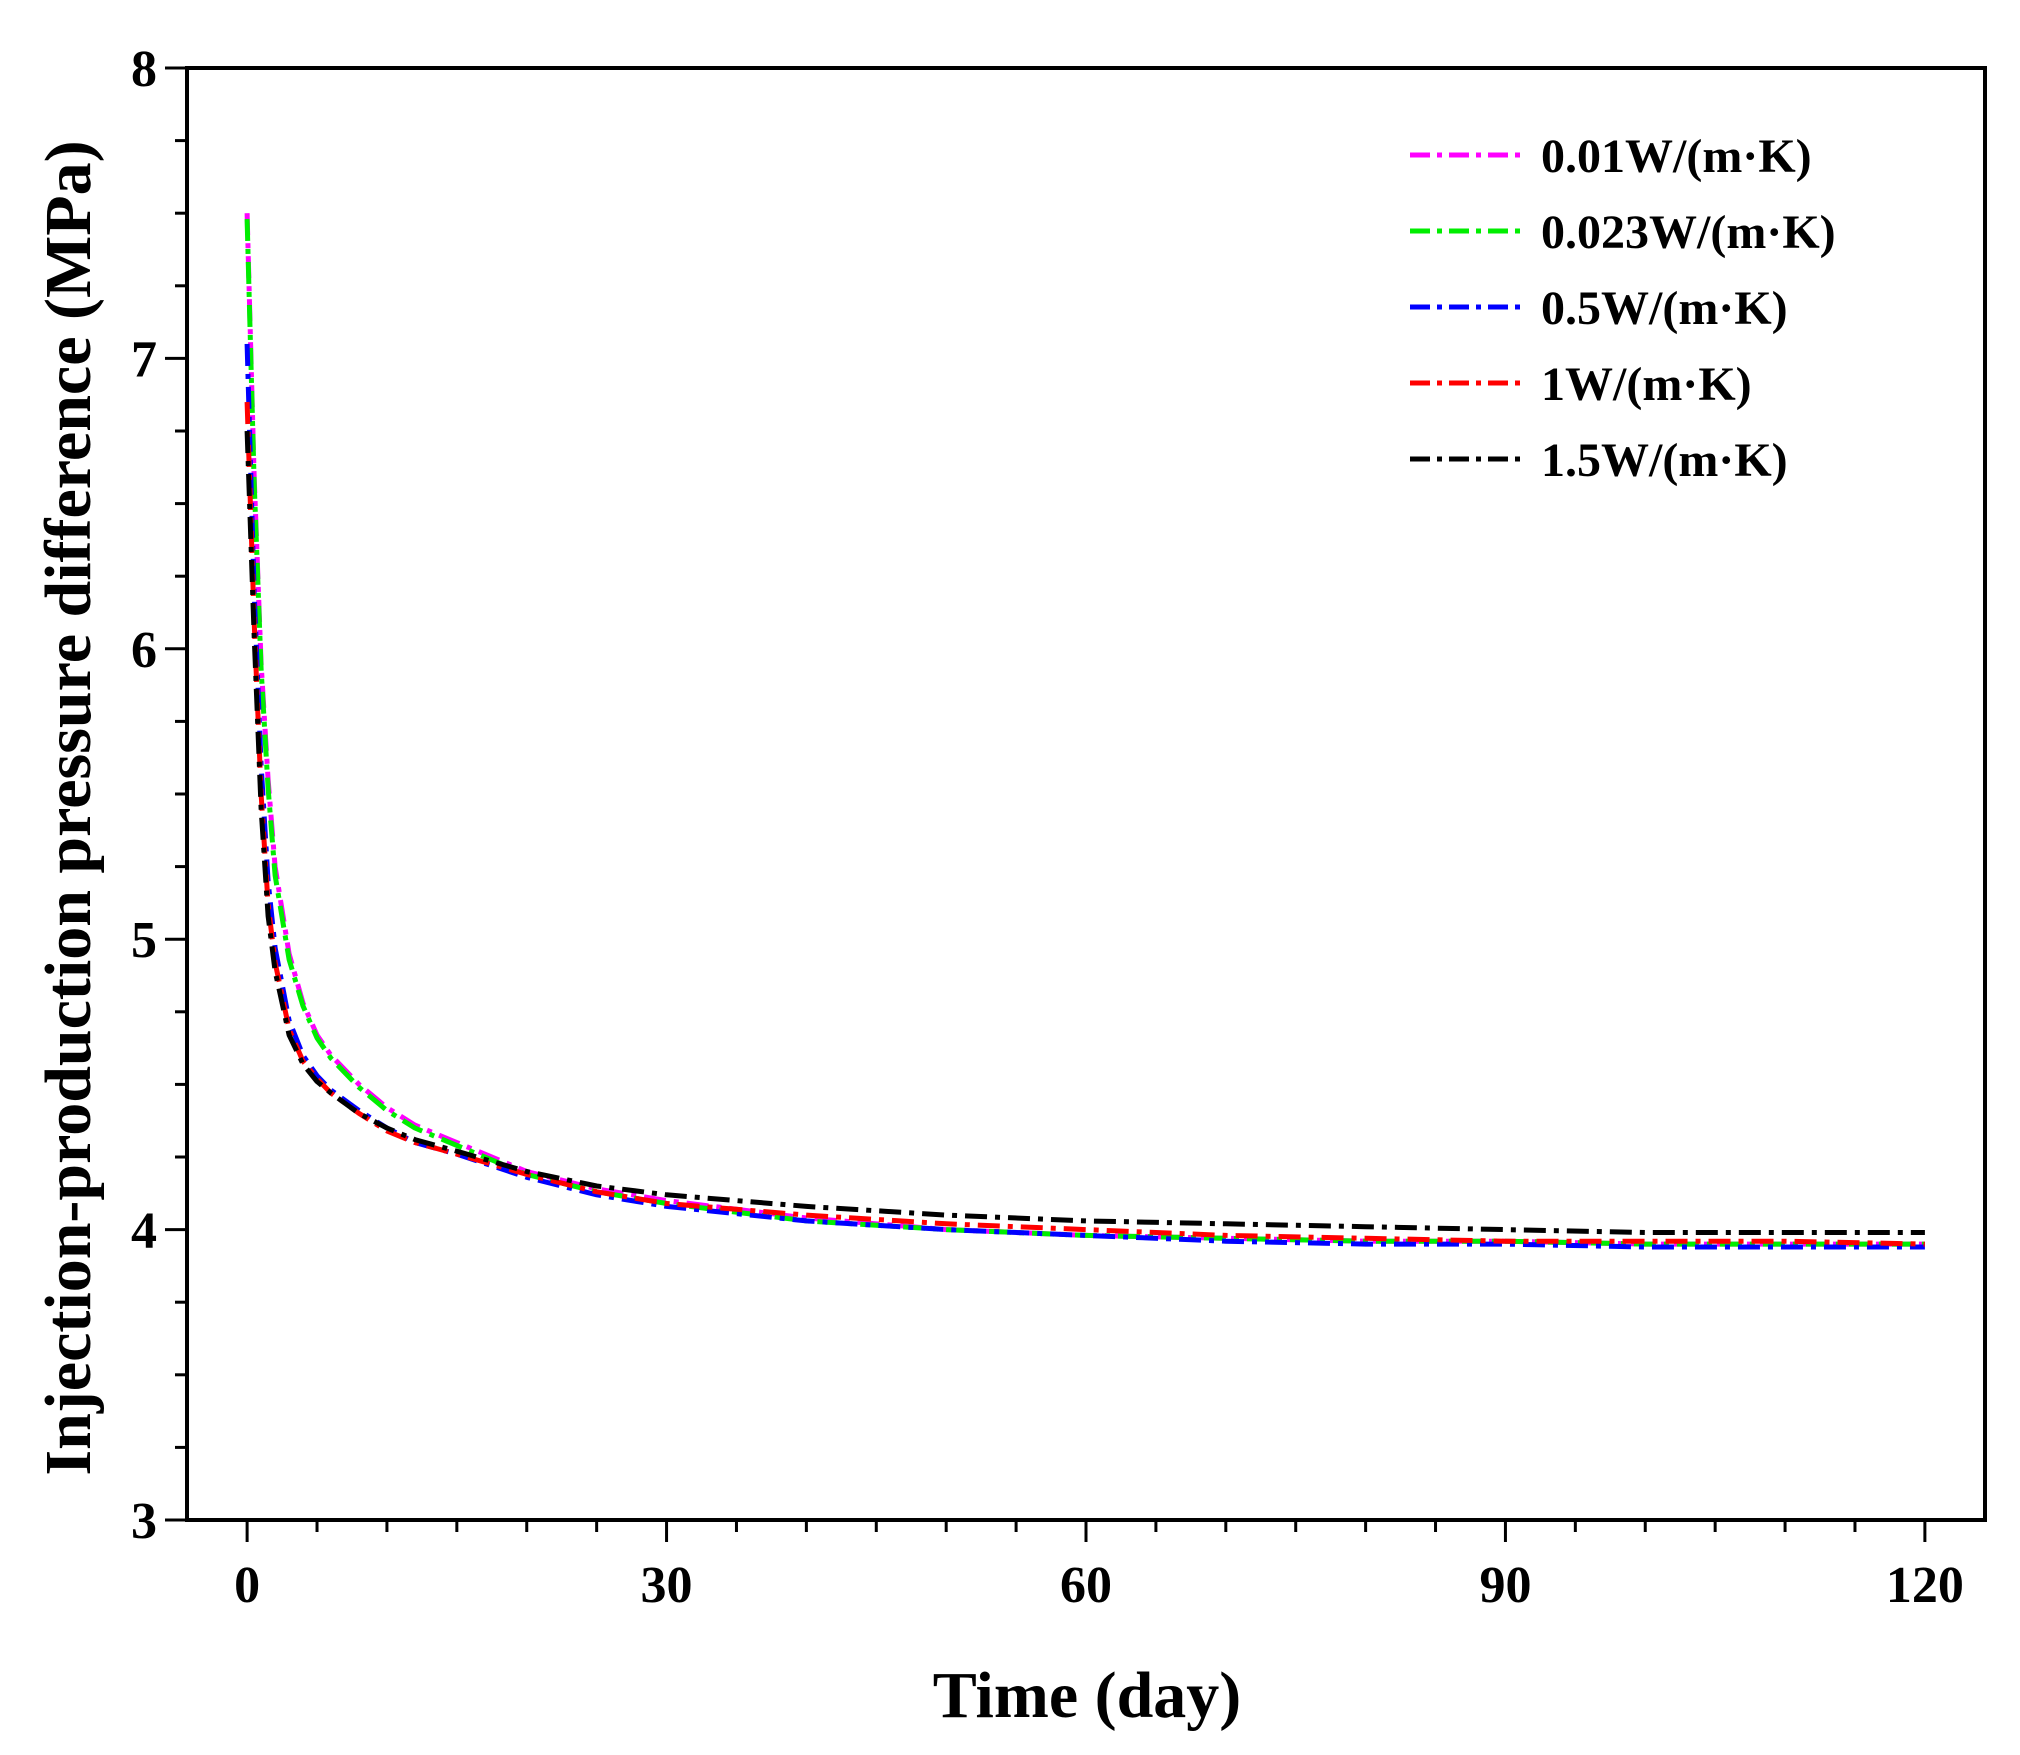 This screenshot has height=1755, width=2020. What do you see at coordinates (1688, 232) in the screenshot?
I see `legend-label: 0.023W/(m·K)` at bounding box center [1688, 232].